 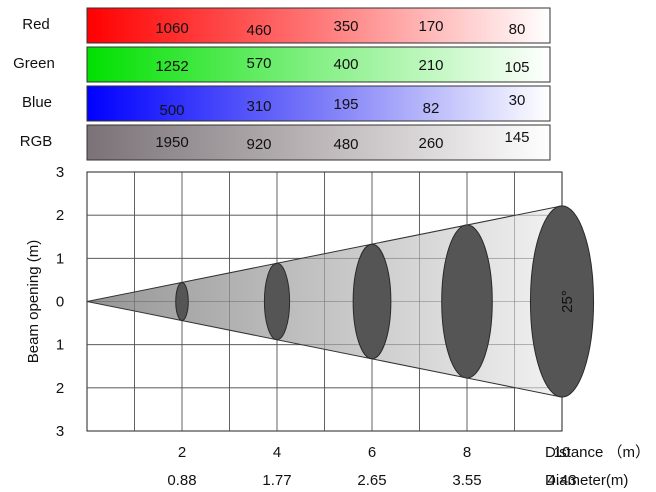 I want to click on y-tick-label: 0, so click(x=60, y=302).